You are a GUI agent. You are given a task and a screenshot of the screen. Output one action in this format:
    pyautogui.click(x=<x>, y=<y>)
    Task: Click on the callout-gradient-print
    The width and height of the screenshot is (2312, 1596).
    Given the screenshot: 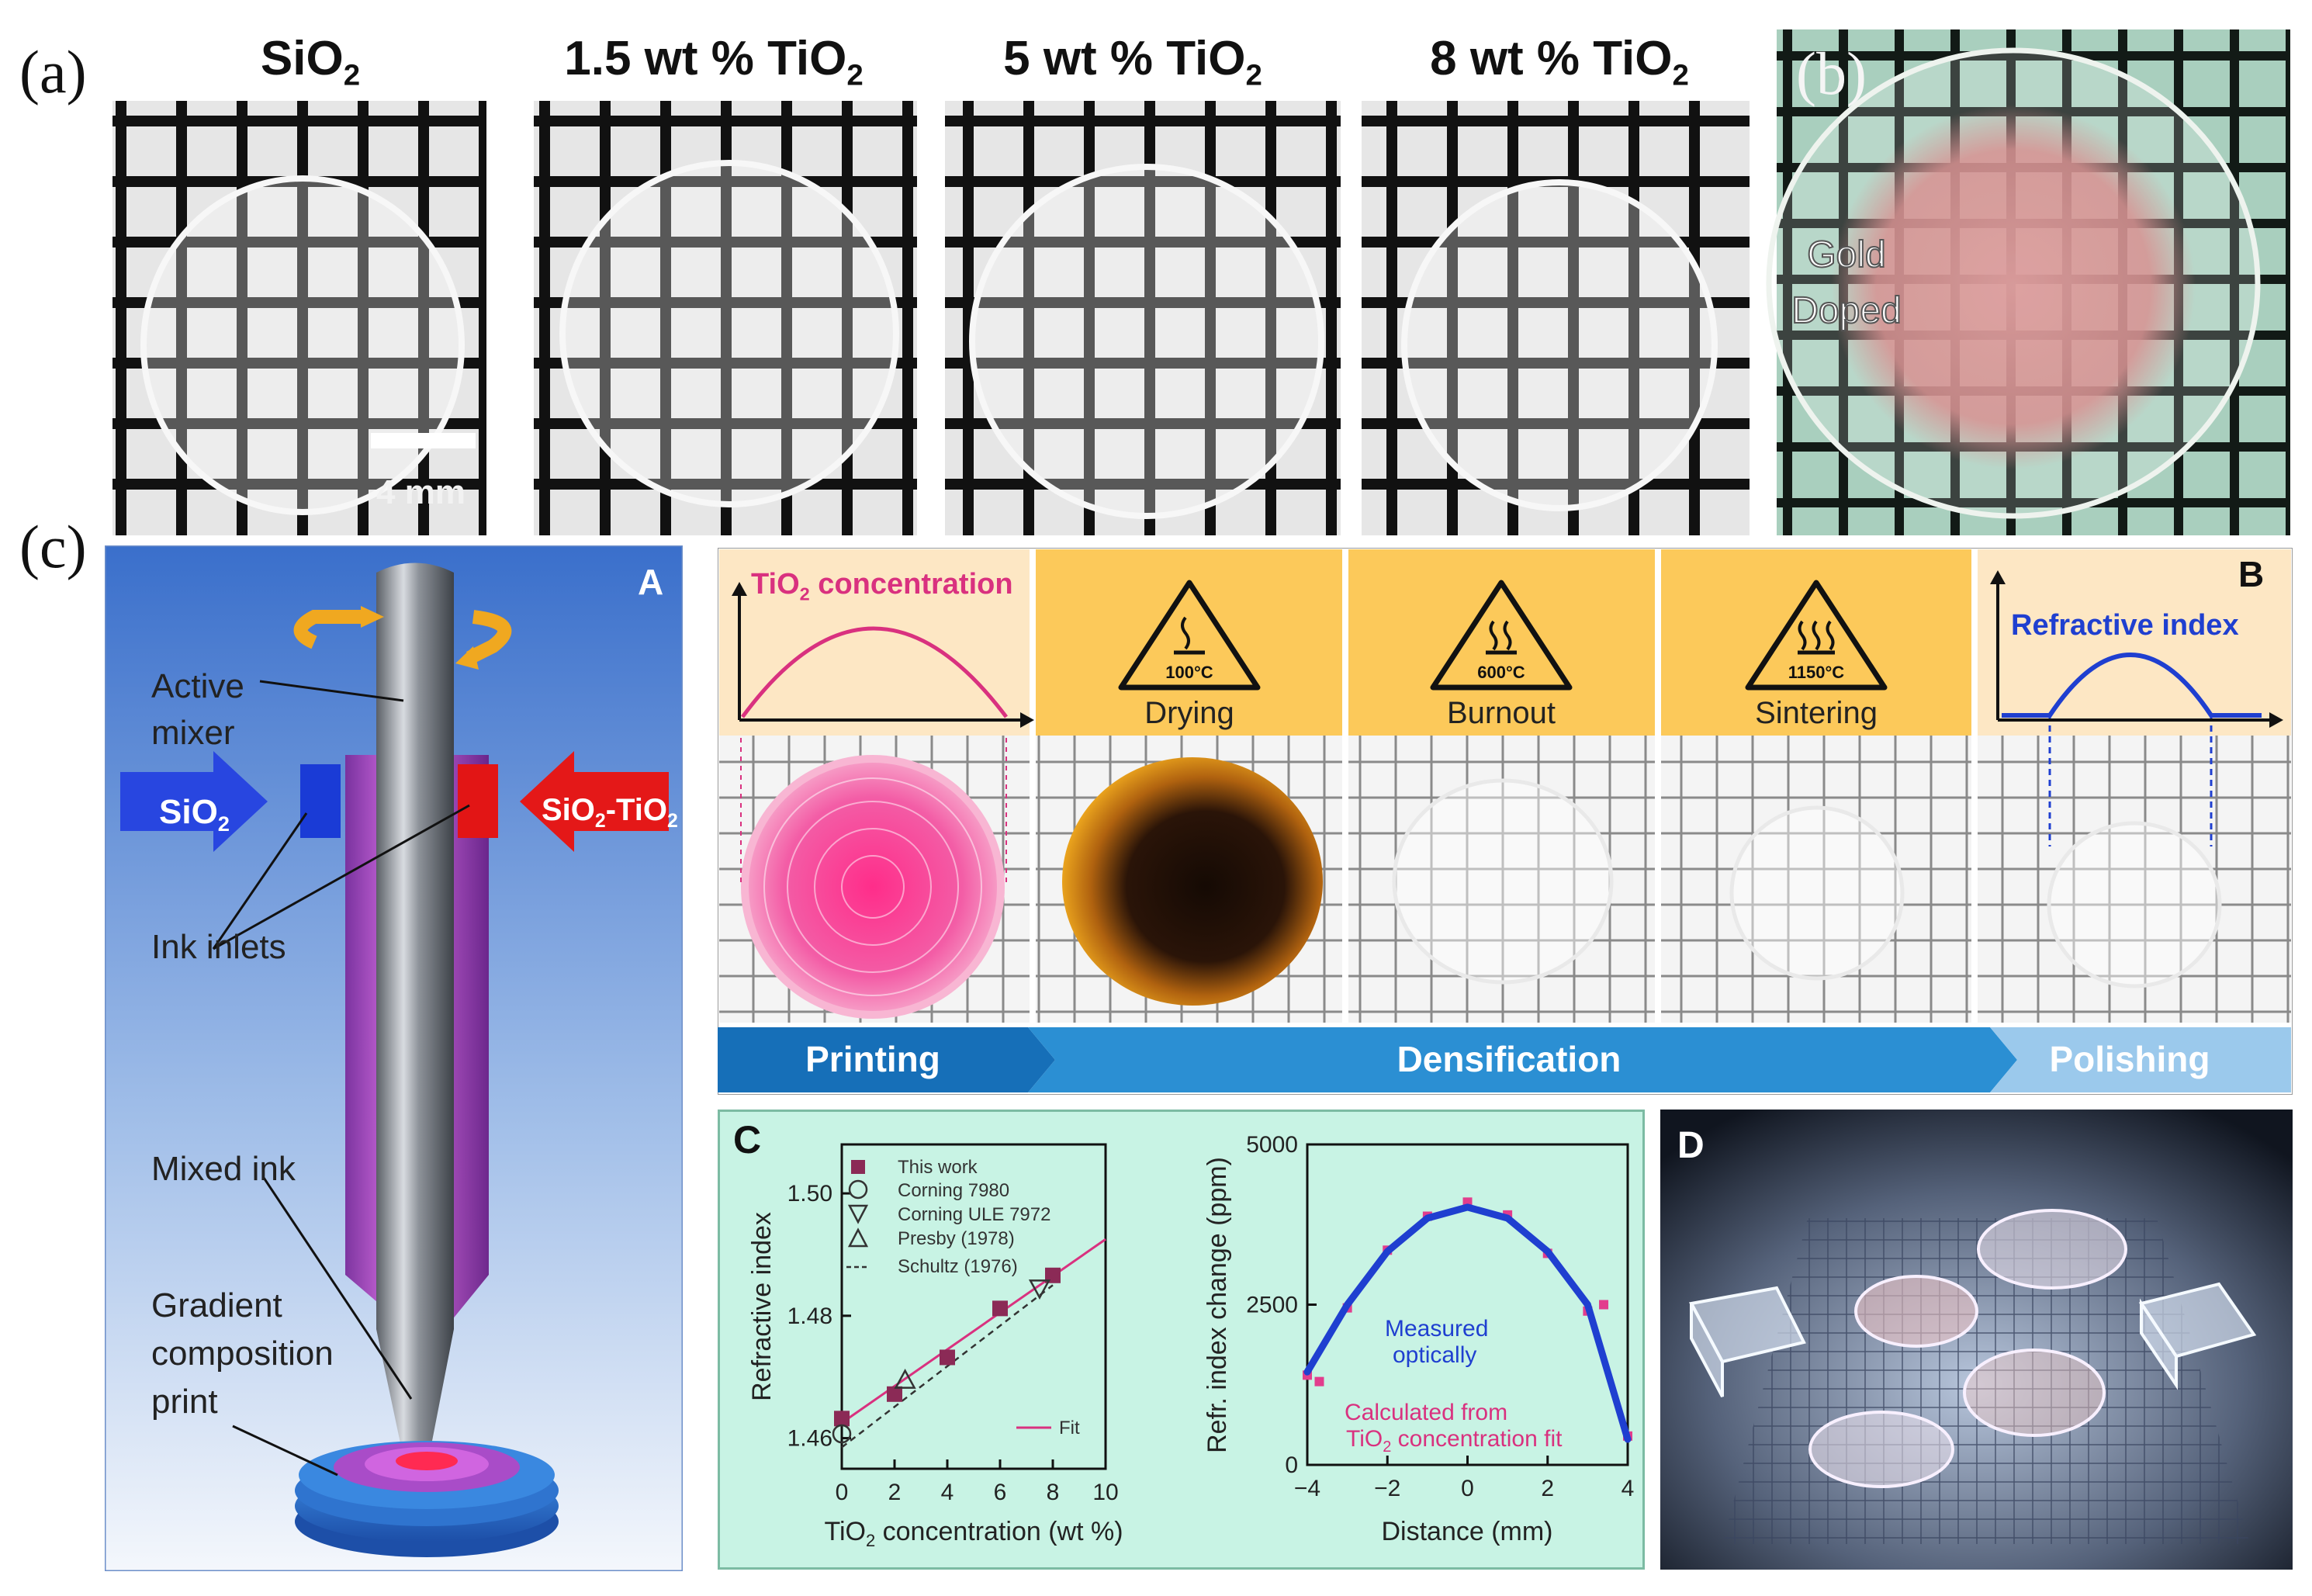 What is the action you would take?
    pyautogui.click(x=285, y=1451)
    